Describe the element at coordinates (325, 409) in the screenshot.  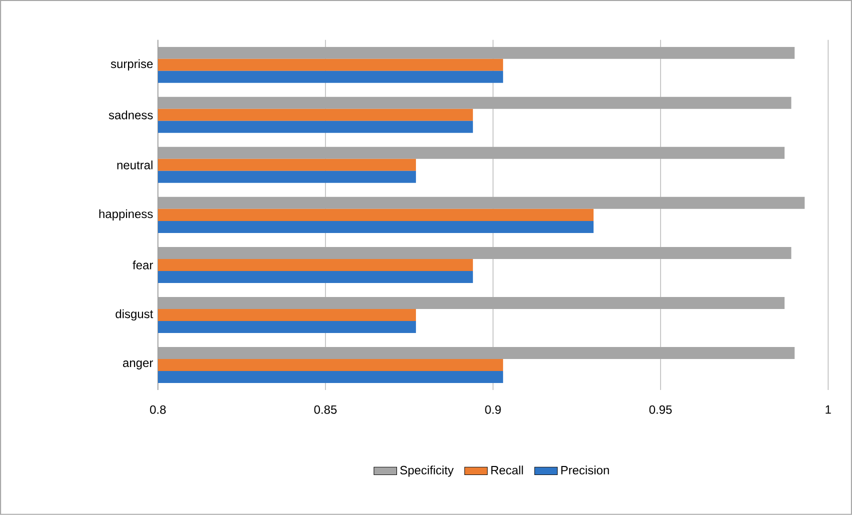
I see `x-tick-label: 0.85` at that location.